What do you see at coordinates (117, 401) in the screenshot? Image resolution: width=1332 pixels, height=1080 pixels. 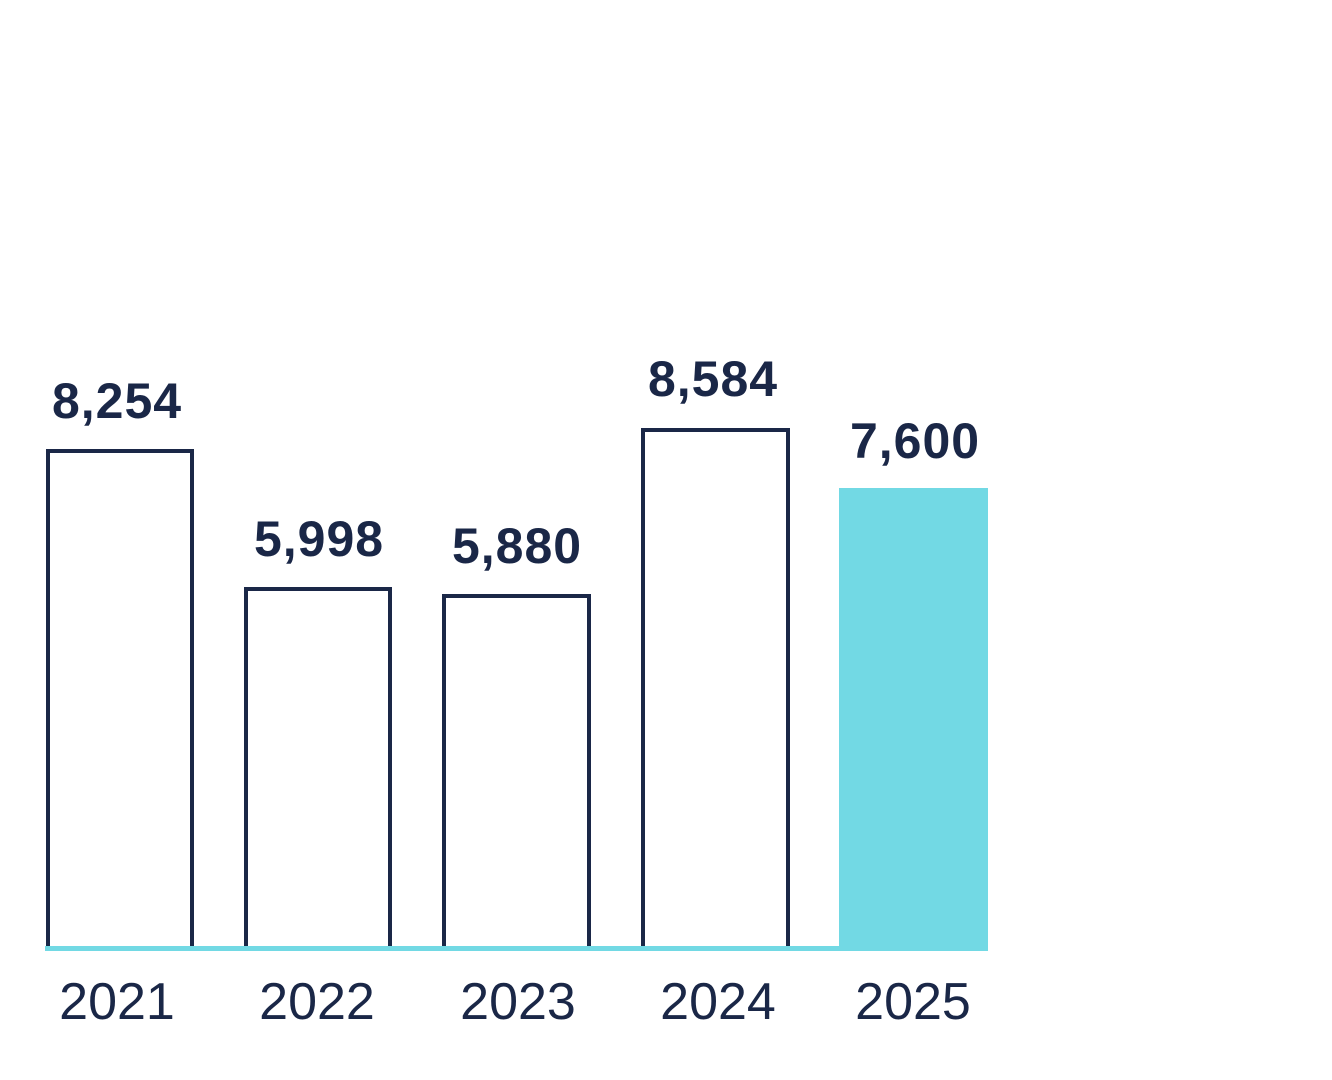 I see `value-label-2021: 8,254` at bounding box center [117, 401].